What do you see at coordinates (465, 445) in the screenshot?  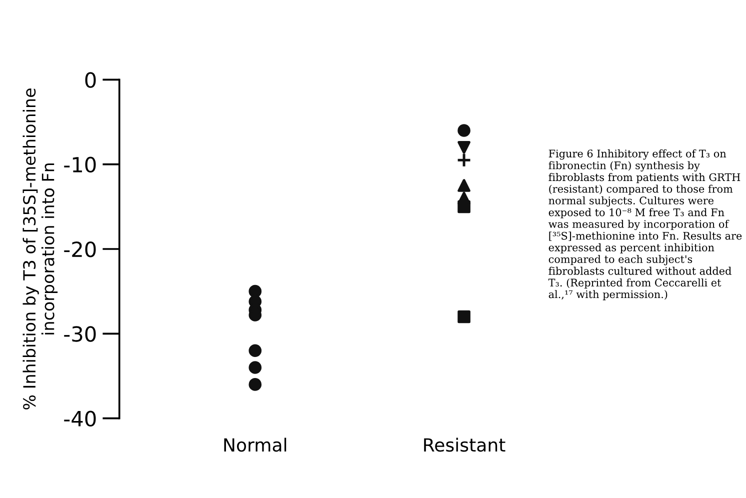 I see `x-tick-label: Resistant` at bounding box center [465, 445].